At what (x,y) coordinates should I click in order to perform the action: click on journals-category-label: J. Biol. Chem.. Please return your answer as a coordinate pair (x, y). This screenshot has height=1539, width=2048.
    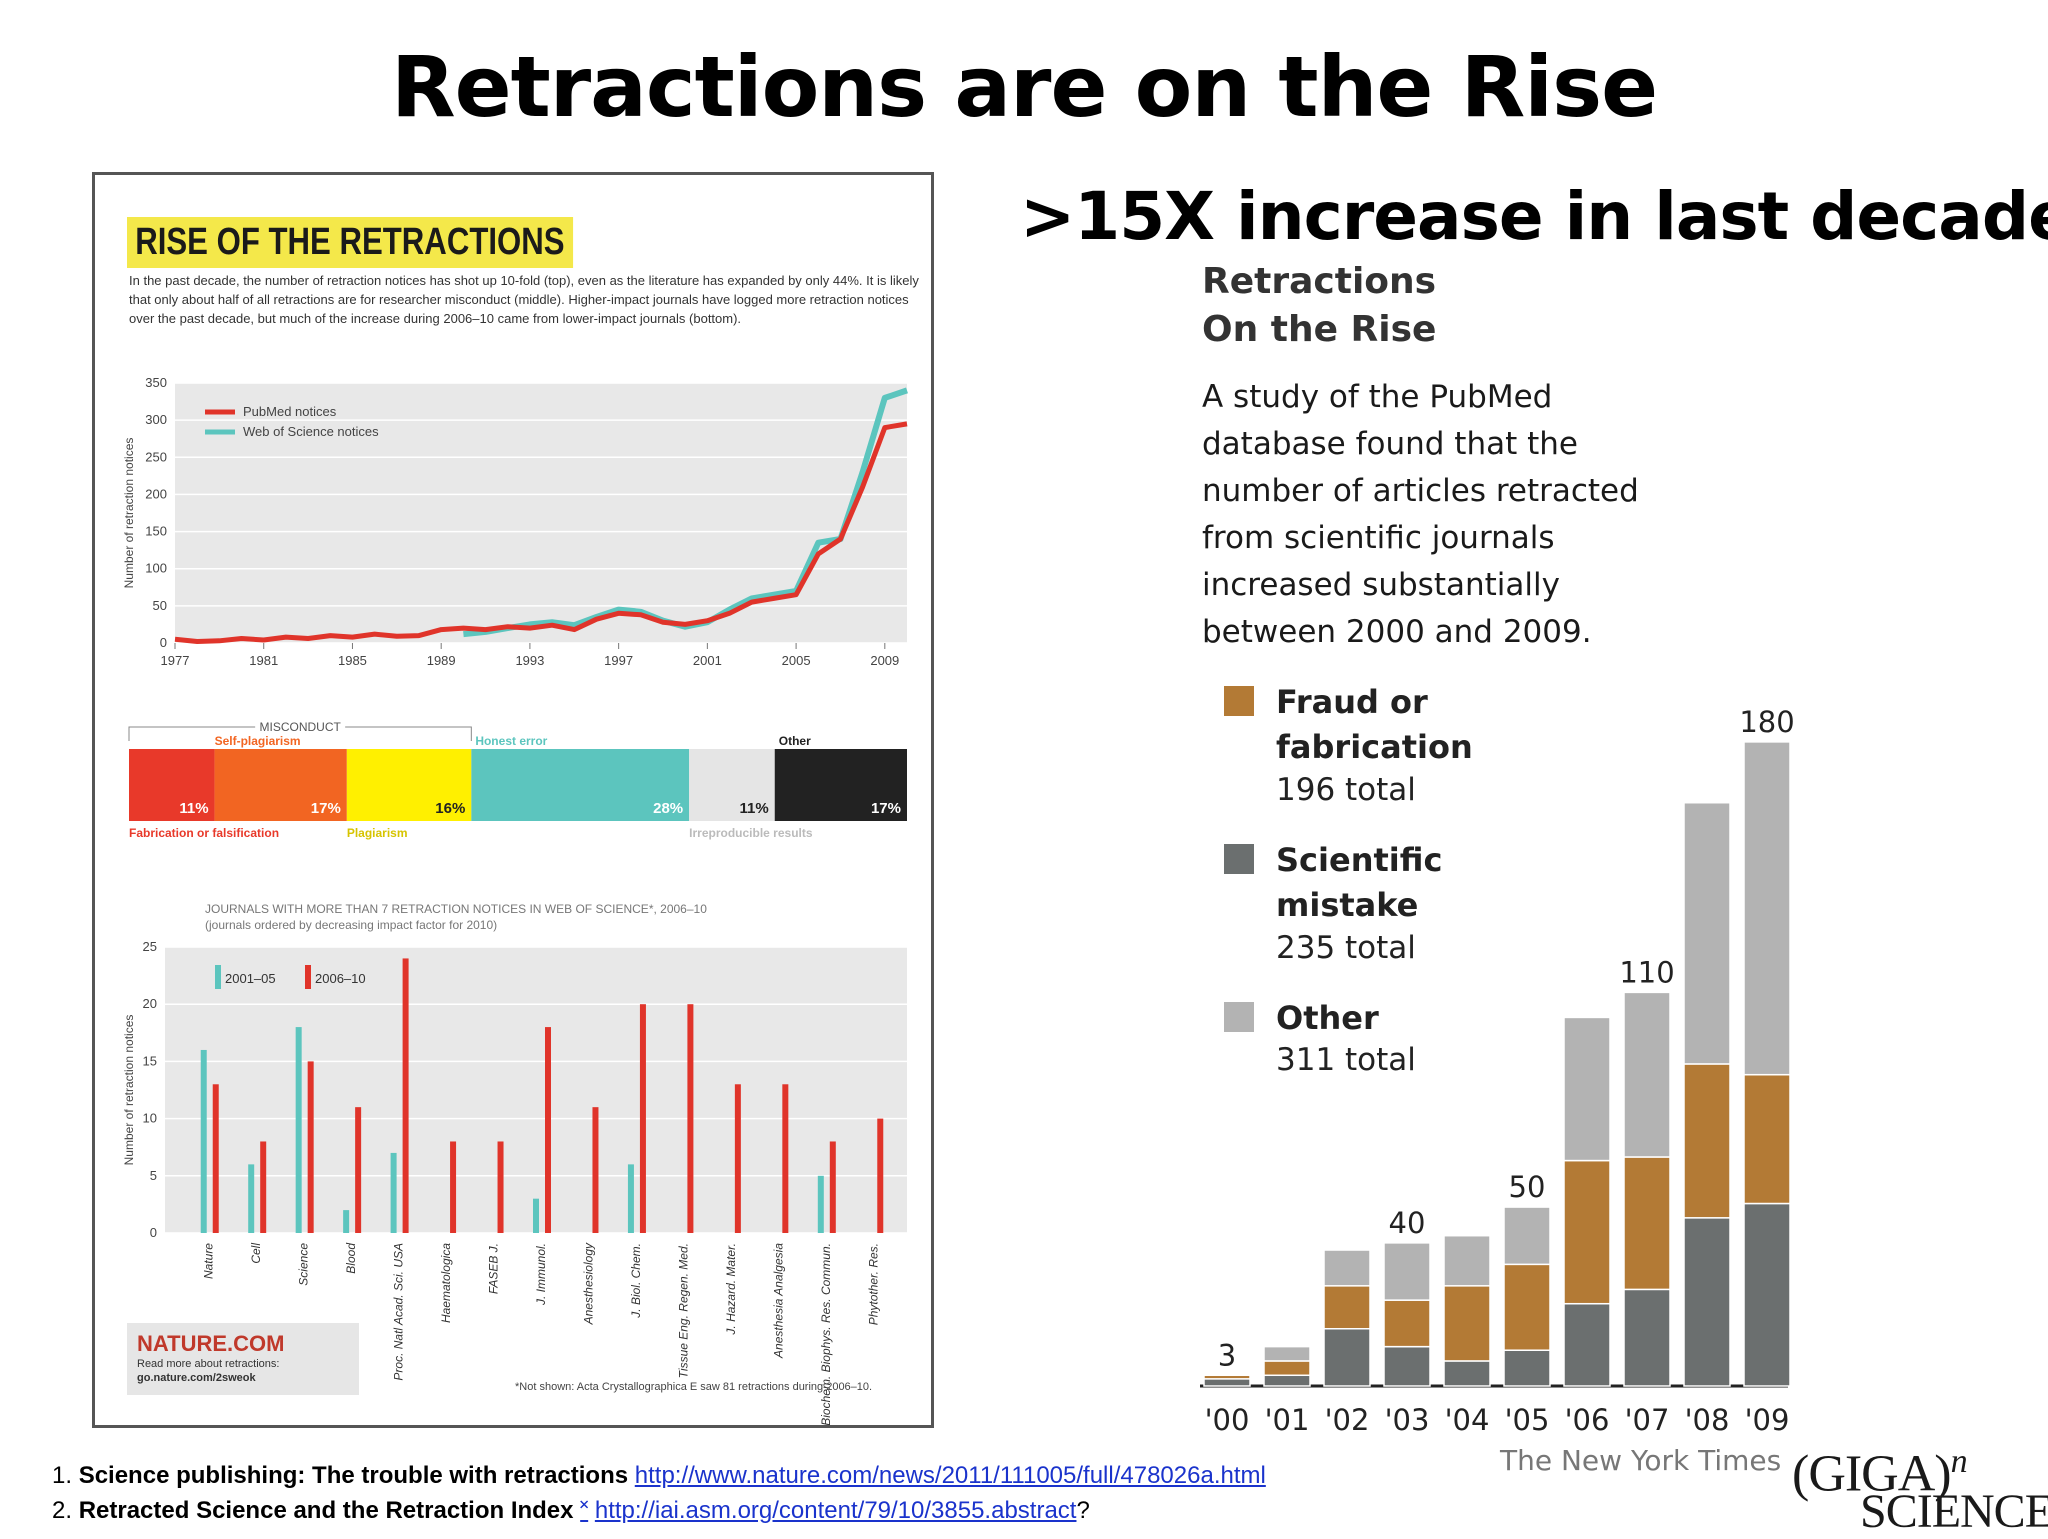
    Looking at the image, I should click on (636, 1281).